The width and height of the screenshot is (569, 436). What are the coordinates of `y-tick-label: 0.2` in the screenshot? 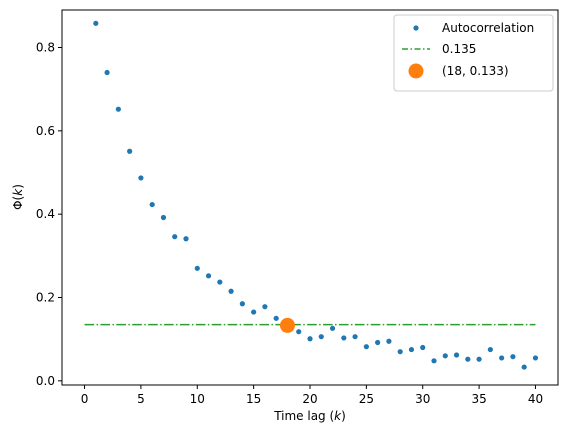 It's located at (45, 298).